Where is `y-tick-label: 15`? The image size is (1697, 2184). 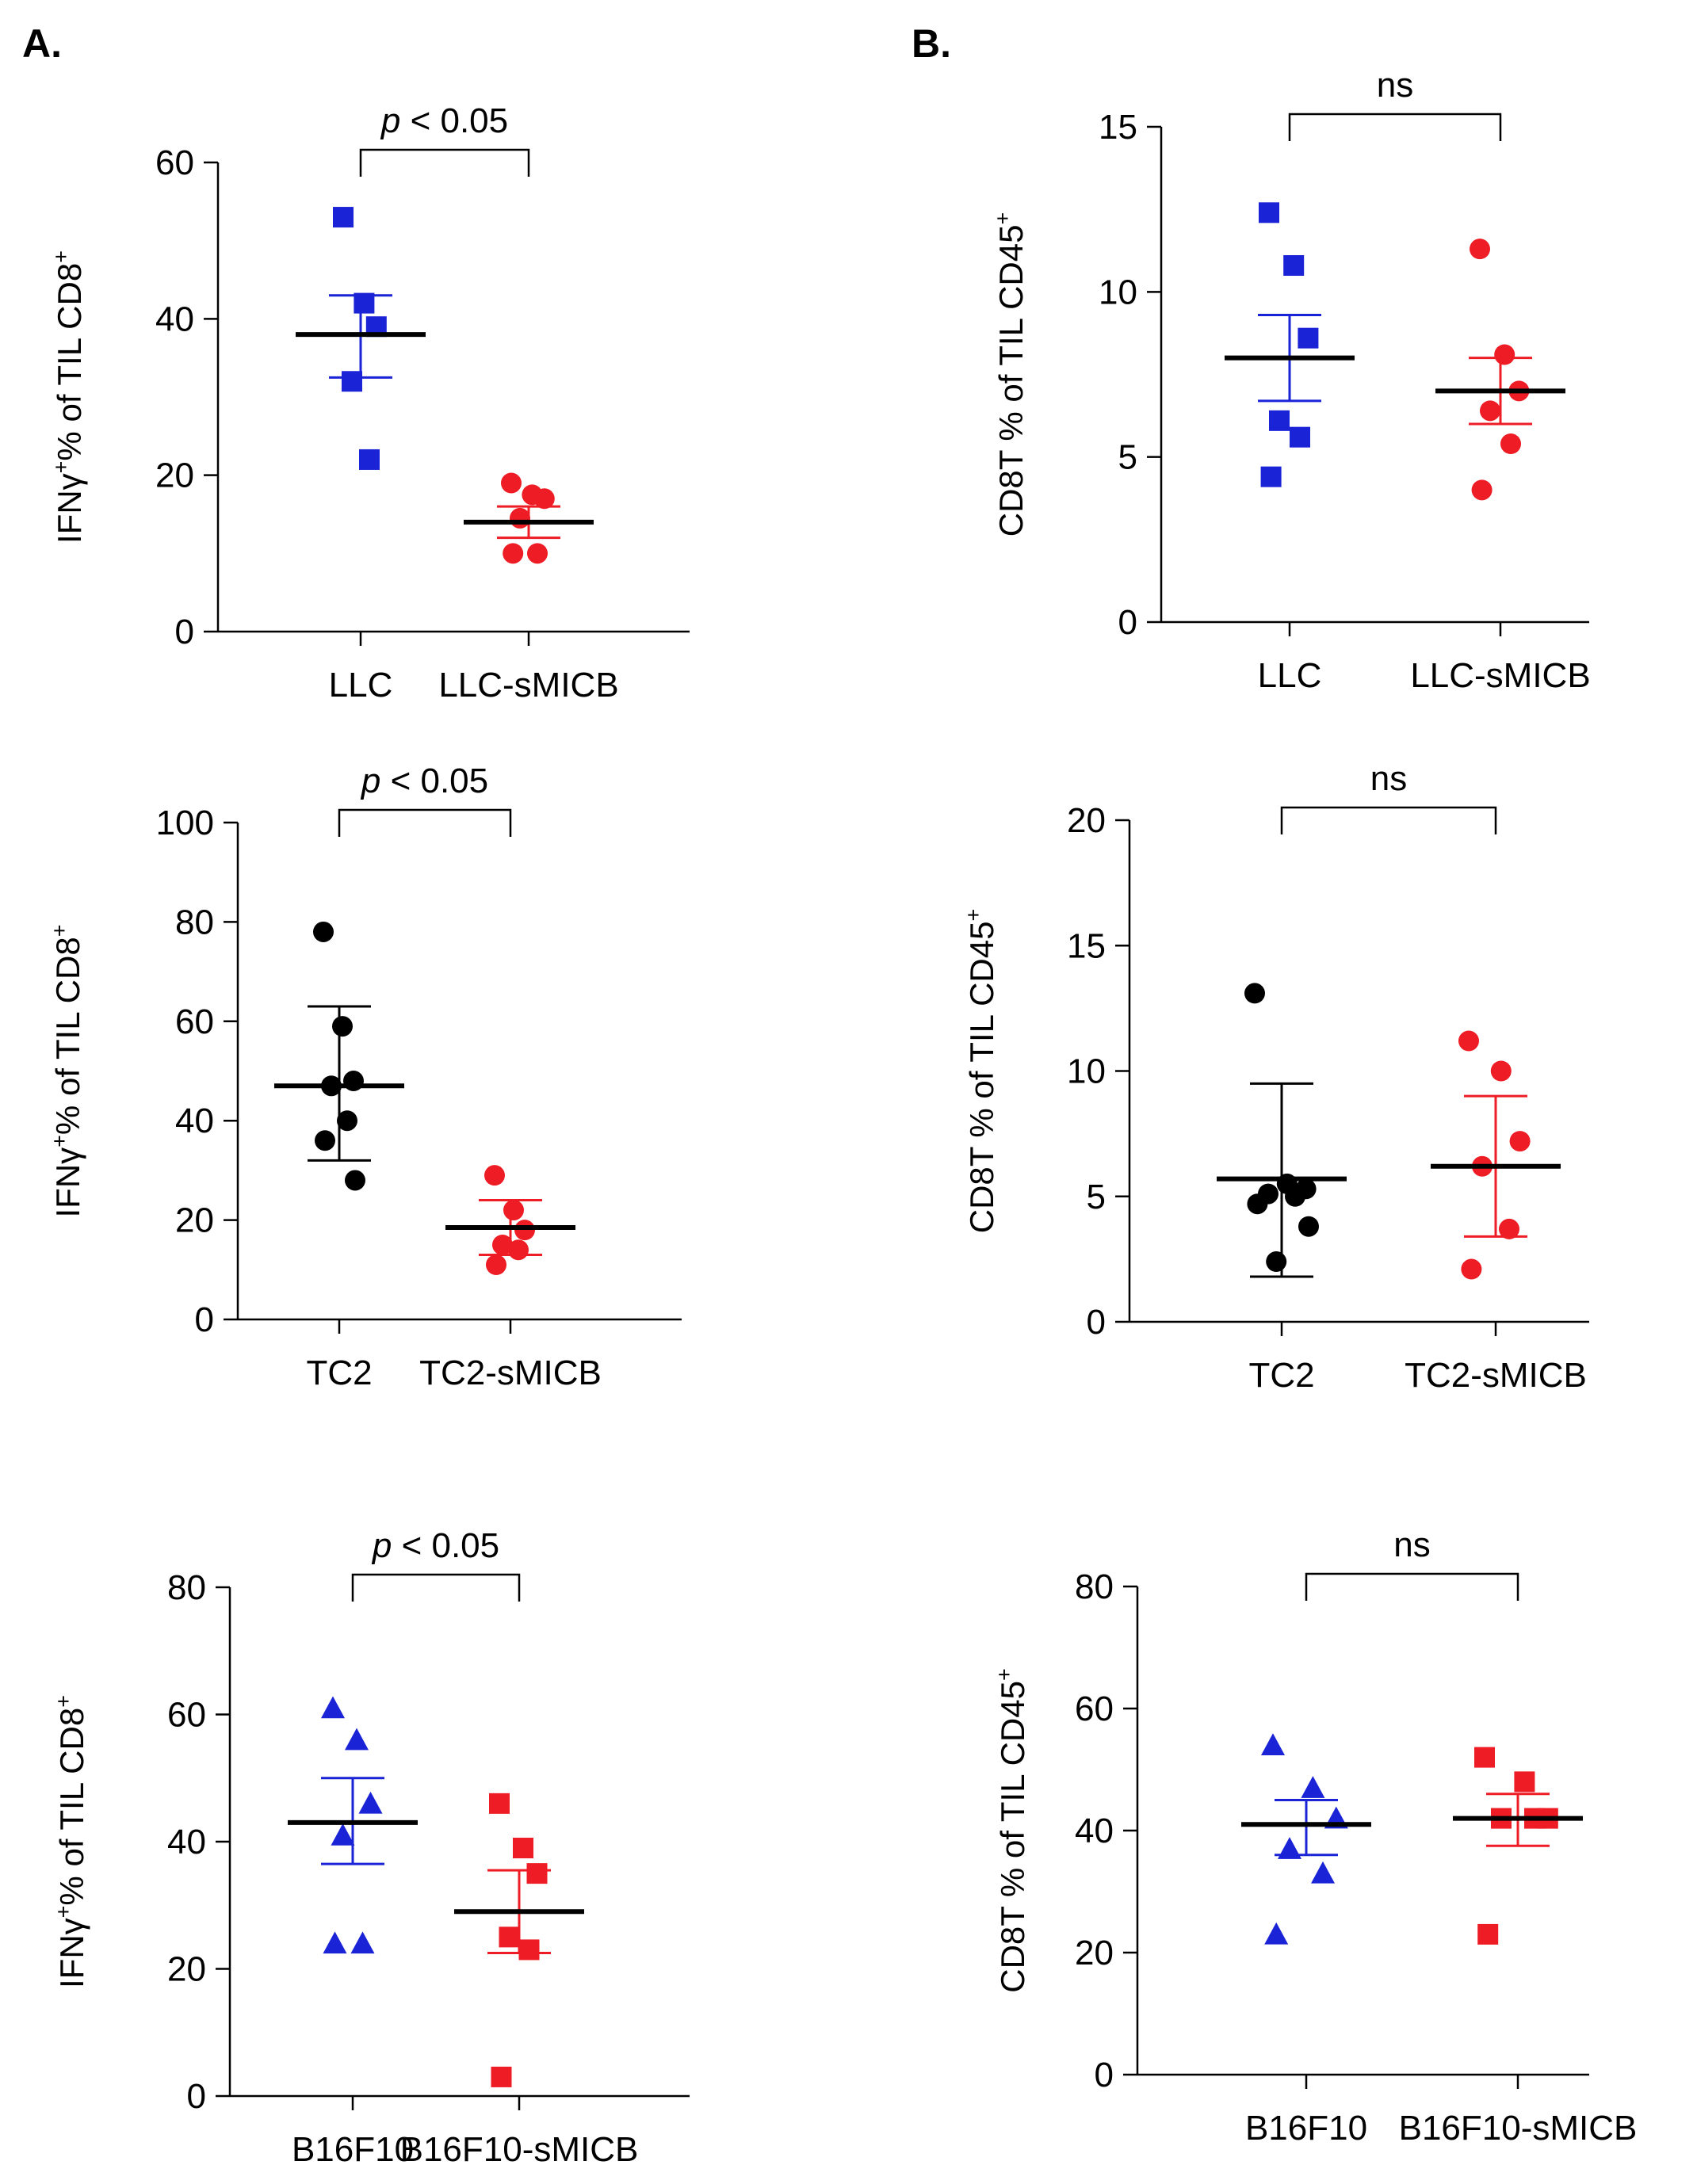 y-tick-label: 15 is located at coordinates (1086, 945).